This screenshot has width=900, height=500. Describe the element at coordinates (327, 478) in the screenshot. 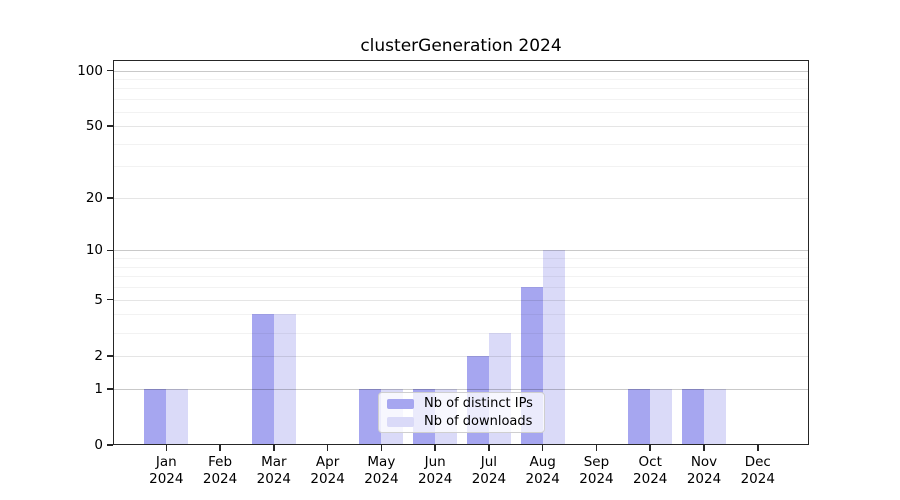

I see `x-tick-year-apr: 2024` at that location.